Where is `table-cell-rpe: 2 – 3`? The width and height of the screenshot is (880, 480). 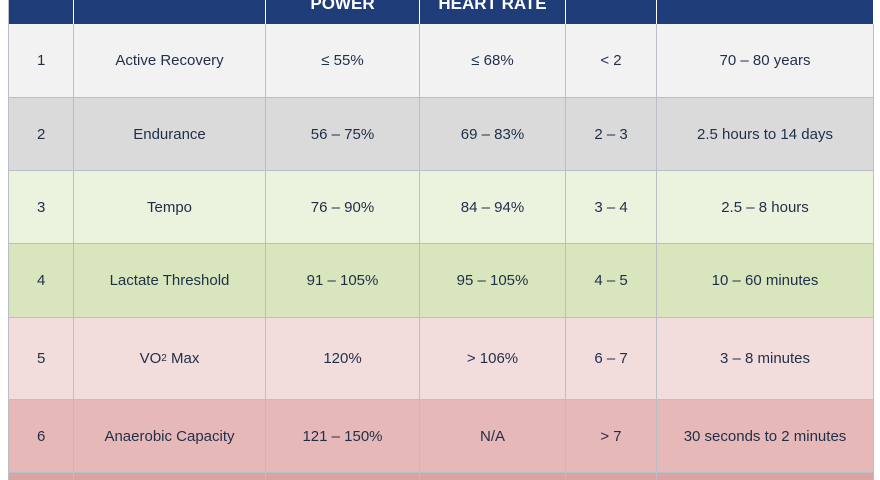
table-cell-rpe: 2 – 3 is located at coordinates (611, 134).